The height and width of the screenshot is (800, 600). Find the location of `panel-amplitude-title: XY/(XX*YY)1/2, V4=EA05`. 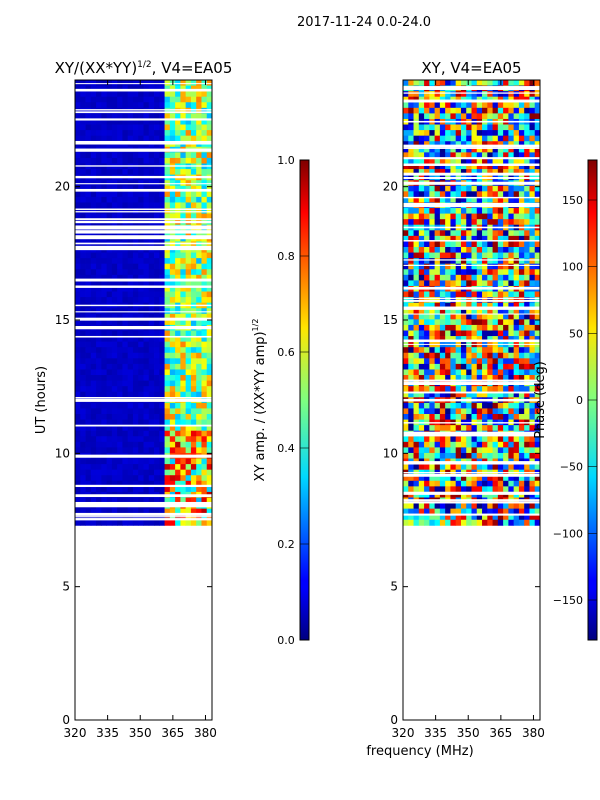

panel-amplitude-title: XY/(XX*YY)1/2, V4=EA05 is located at coordinates (144, 68).